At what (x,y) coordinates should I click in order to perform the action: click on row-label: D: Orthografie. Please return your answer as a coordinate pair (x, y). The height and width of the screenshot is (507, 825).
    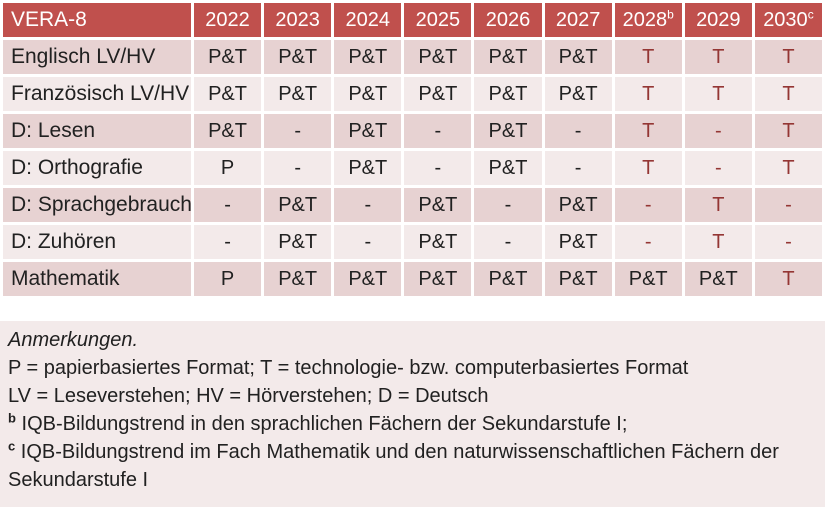
    Looking at the image, I should click on (97, 168).